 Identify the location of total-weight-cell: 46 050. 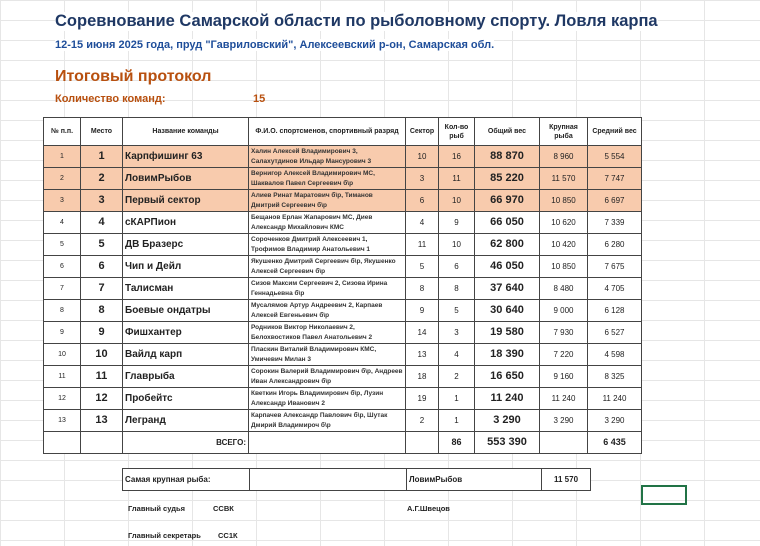
(507, 266).